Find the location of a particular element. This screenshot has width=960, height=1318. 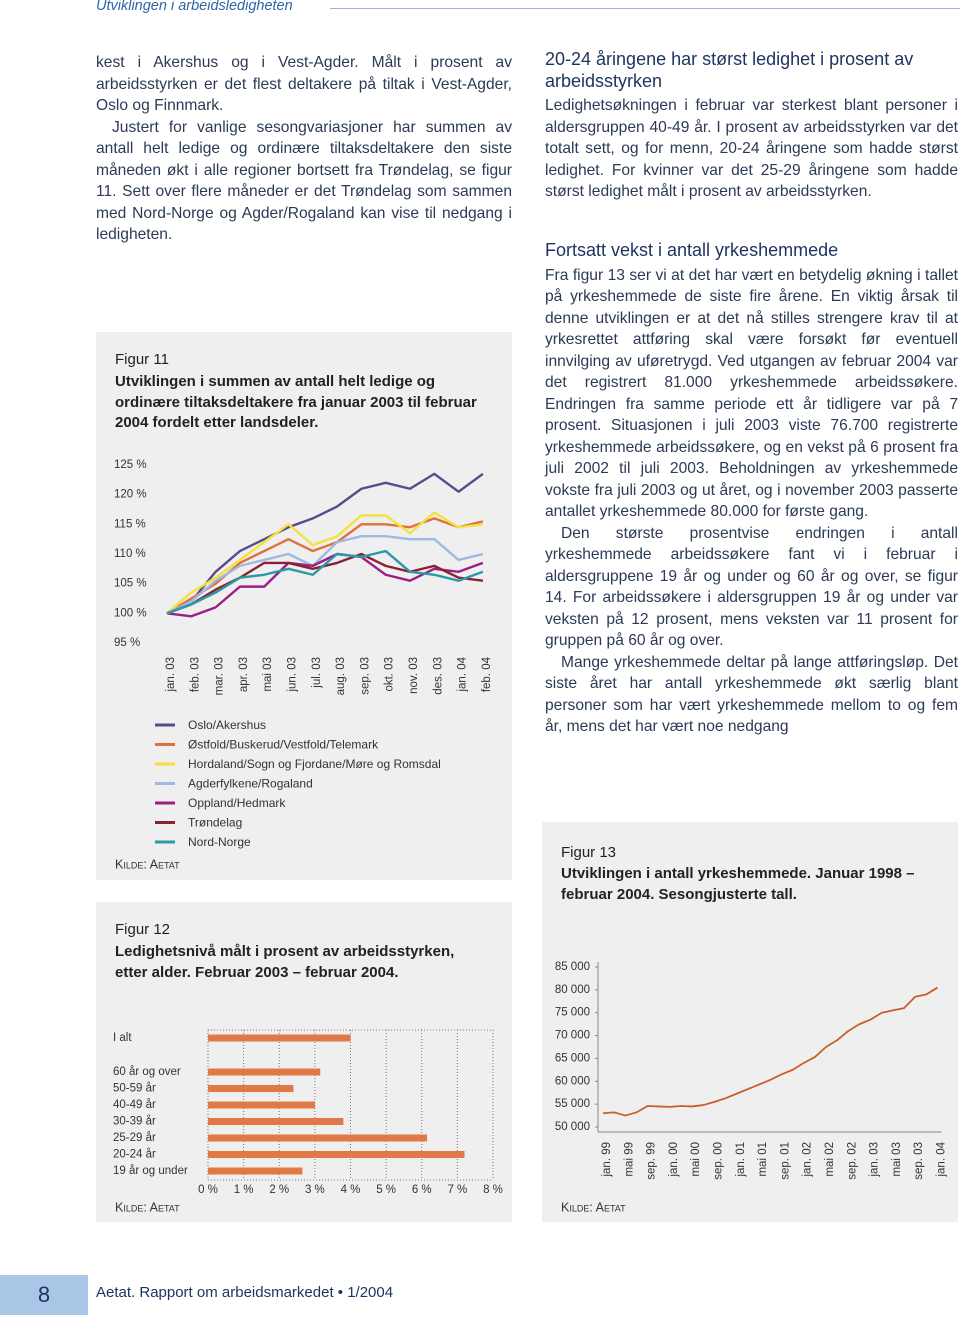

y-tick-label: 60 000 is located at coordinates (572, 1081).